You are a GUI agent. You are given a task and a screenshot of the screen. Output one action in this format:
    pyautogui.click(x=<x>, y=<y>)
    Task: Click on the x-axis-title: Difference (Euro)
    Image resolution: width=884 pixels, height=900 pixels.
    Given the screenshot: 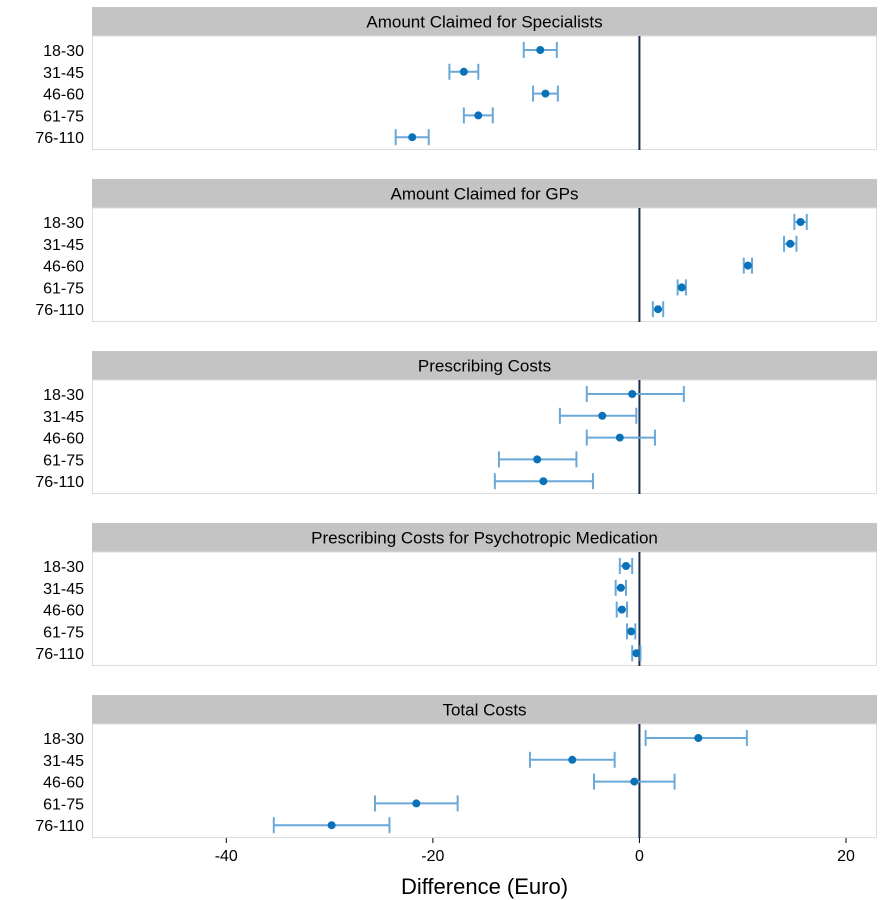 What is the action you would take?
    pyautogui.click(x=484, y=886)
    